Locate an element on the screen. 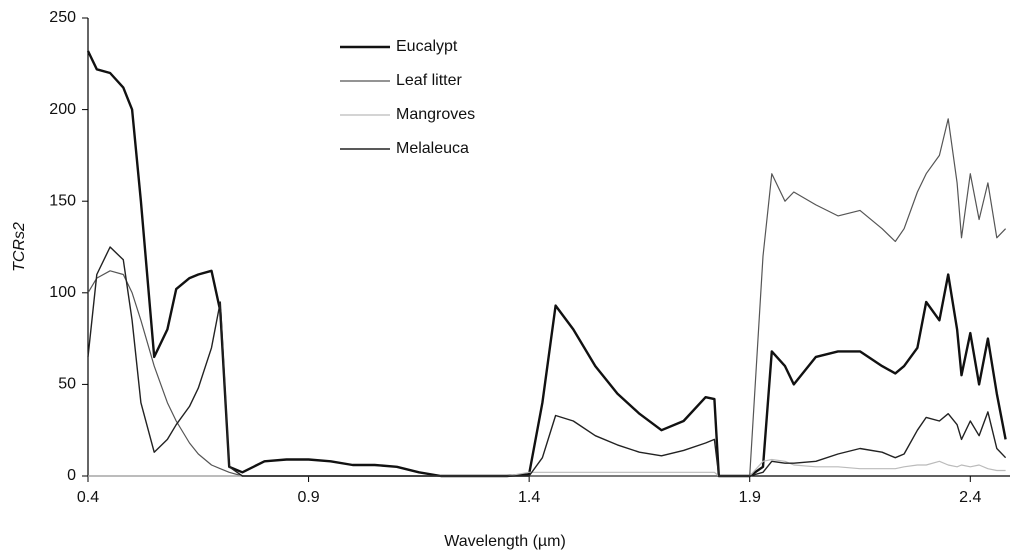 Image resolution: width=1013 pixels, height=556 pixels. x-tick-label: 1.9 is located at coordinates (750, 497).